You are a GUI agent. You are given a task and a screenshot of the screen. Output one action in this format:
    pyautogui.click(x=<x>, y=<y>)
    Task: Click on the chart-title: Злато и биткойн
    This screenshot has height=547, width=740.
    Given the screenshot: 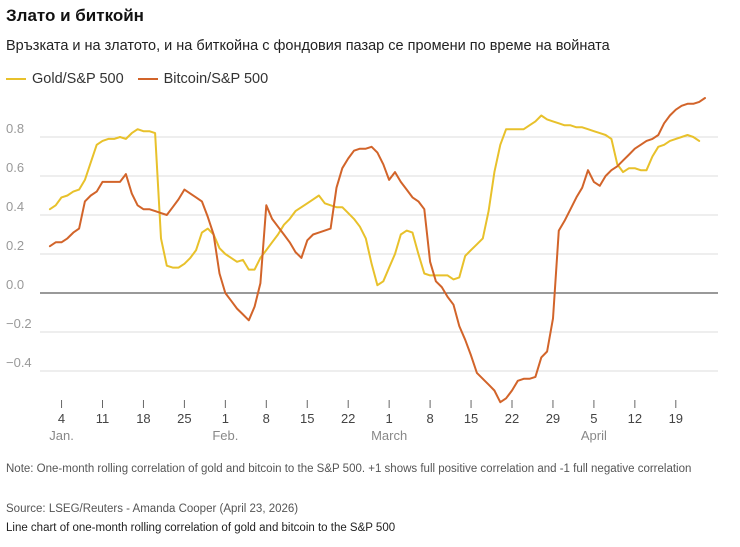 What is the action you would take?
    pyautogui.click(x=75, y=15)
    